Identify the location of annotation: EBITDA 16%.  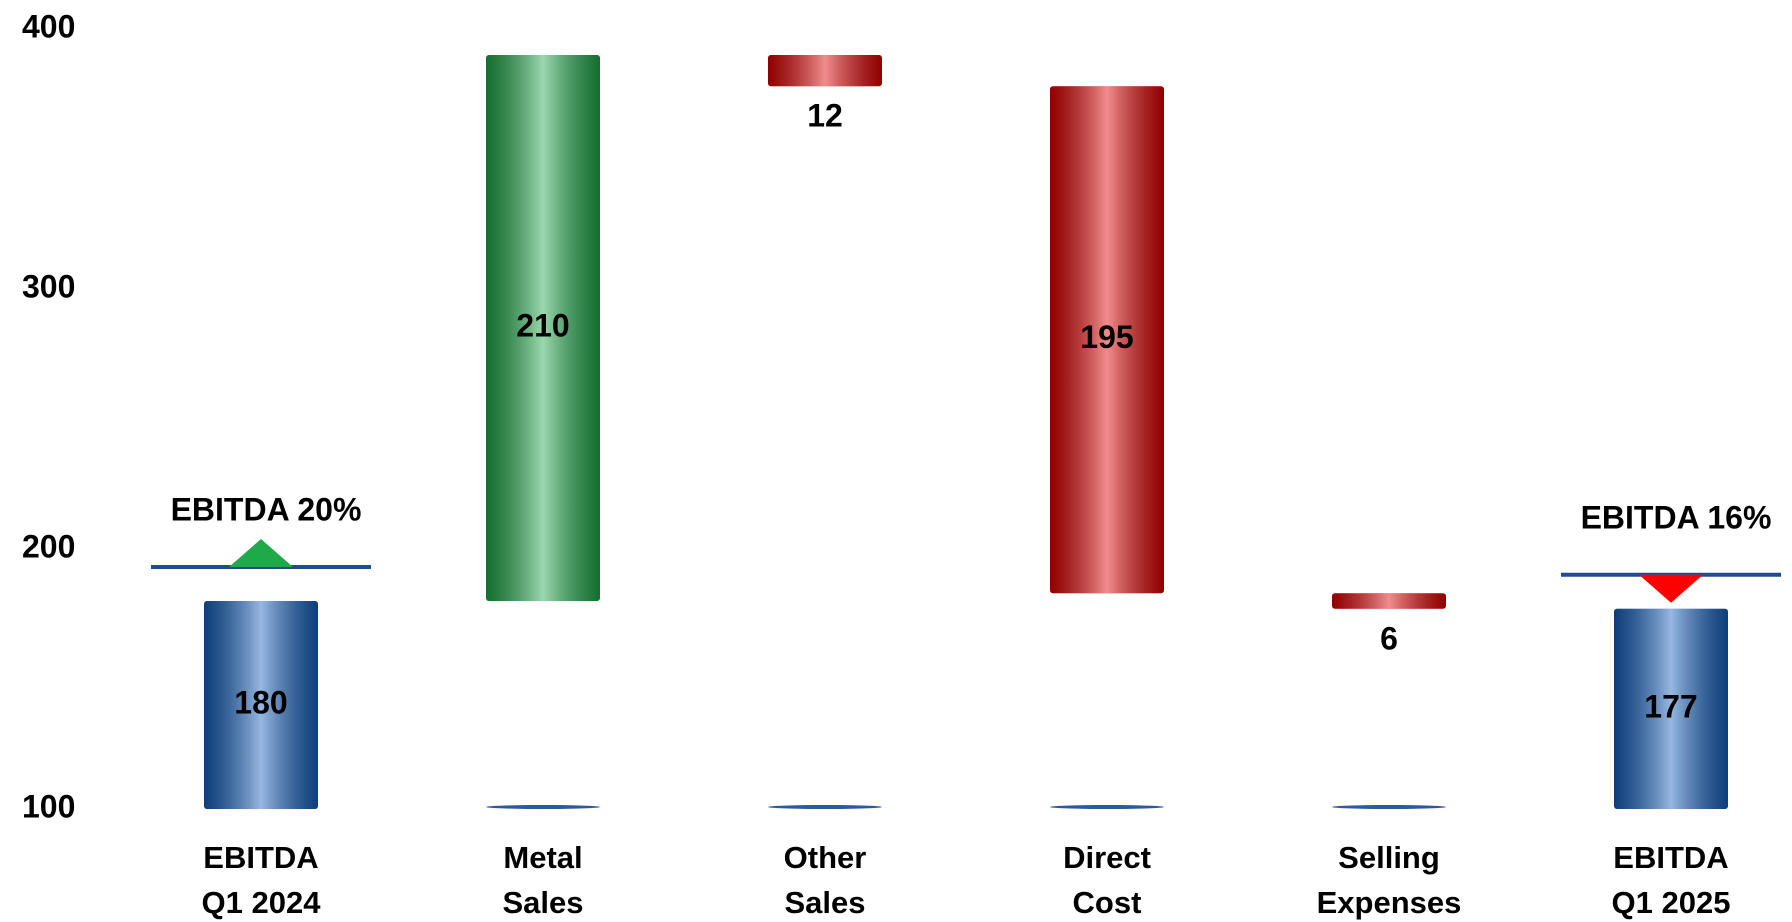
(1676, 517).